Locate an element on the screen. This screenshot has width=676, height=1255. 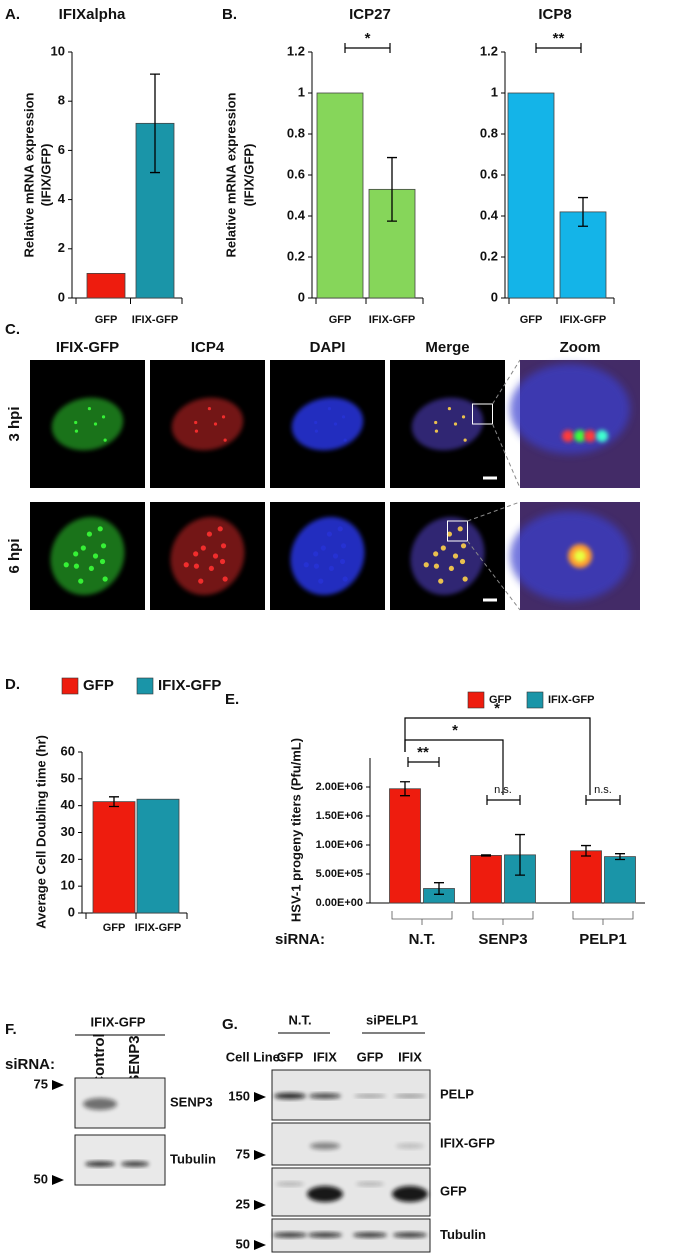
chart-title: IFIXalpha is located at coordinates (92, 14).